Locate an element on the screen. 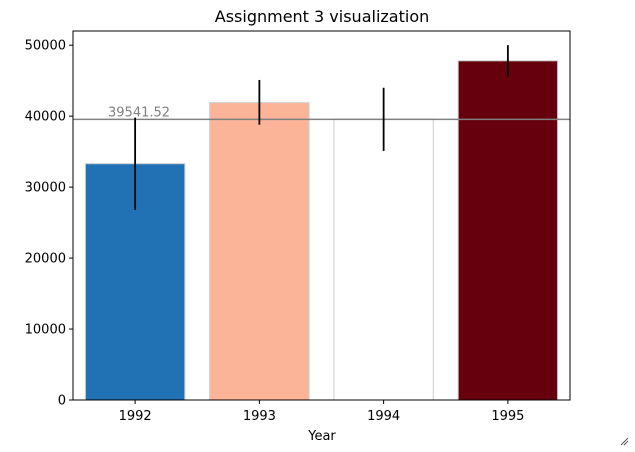 This screenshot has width=635, height=452. y-tick-label: 20000 is located at coordinates (45, 259).